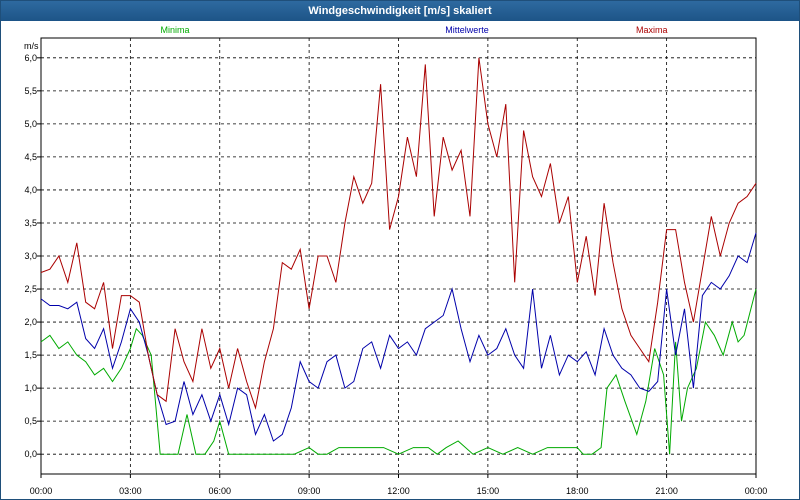 This screenshot has width=800, height=500. I want to click on y-tick-label: 3,0, so click(30, 256).